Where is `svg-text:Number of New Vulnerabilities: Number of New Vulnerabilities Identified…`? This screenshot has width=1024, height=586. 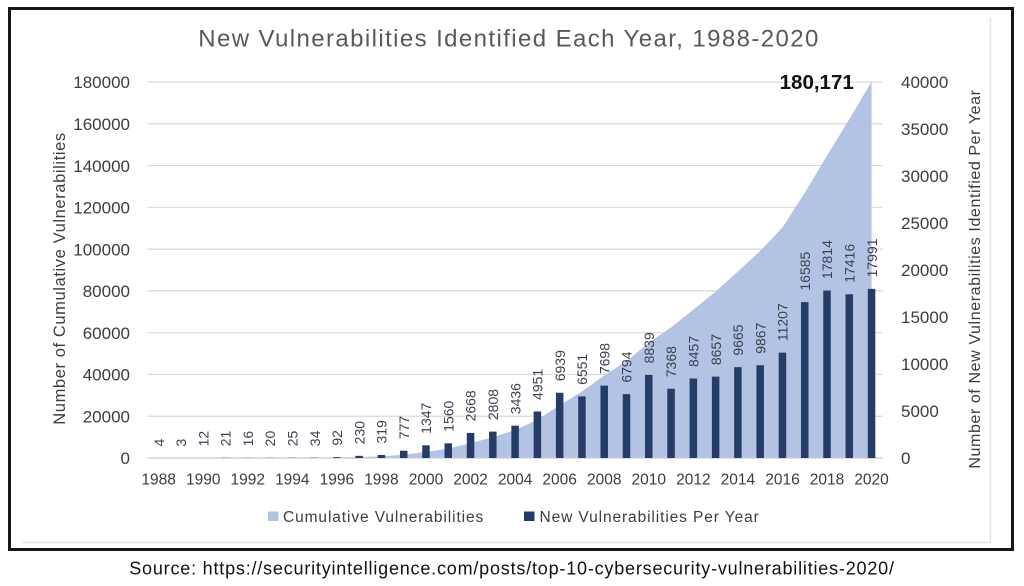 svg-text:Number of New Vulnerabilities: Number of New Vulnerabilities Identified… is located at coordinates (975, 278).